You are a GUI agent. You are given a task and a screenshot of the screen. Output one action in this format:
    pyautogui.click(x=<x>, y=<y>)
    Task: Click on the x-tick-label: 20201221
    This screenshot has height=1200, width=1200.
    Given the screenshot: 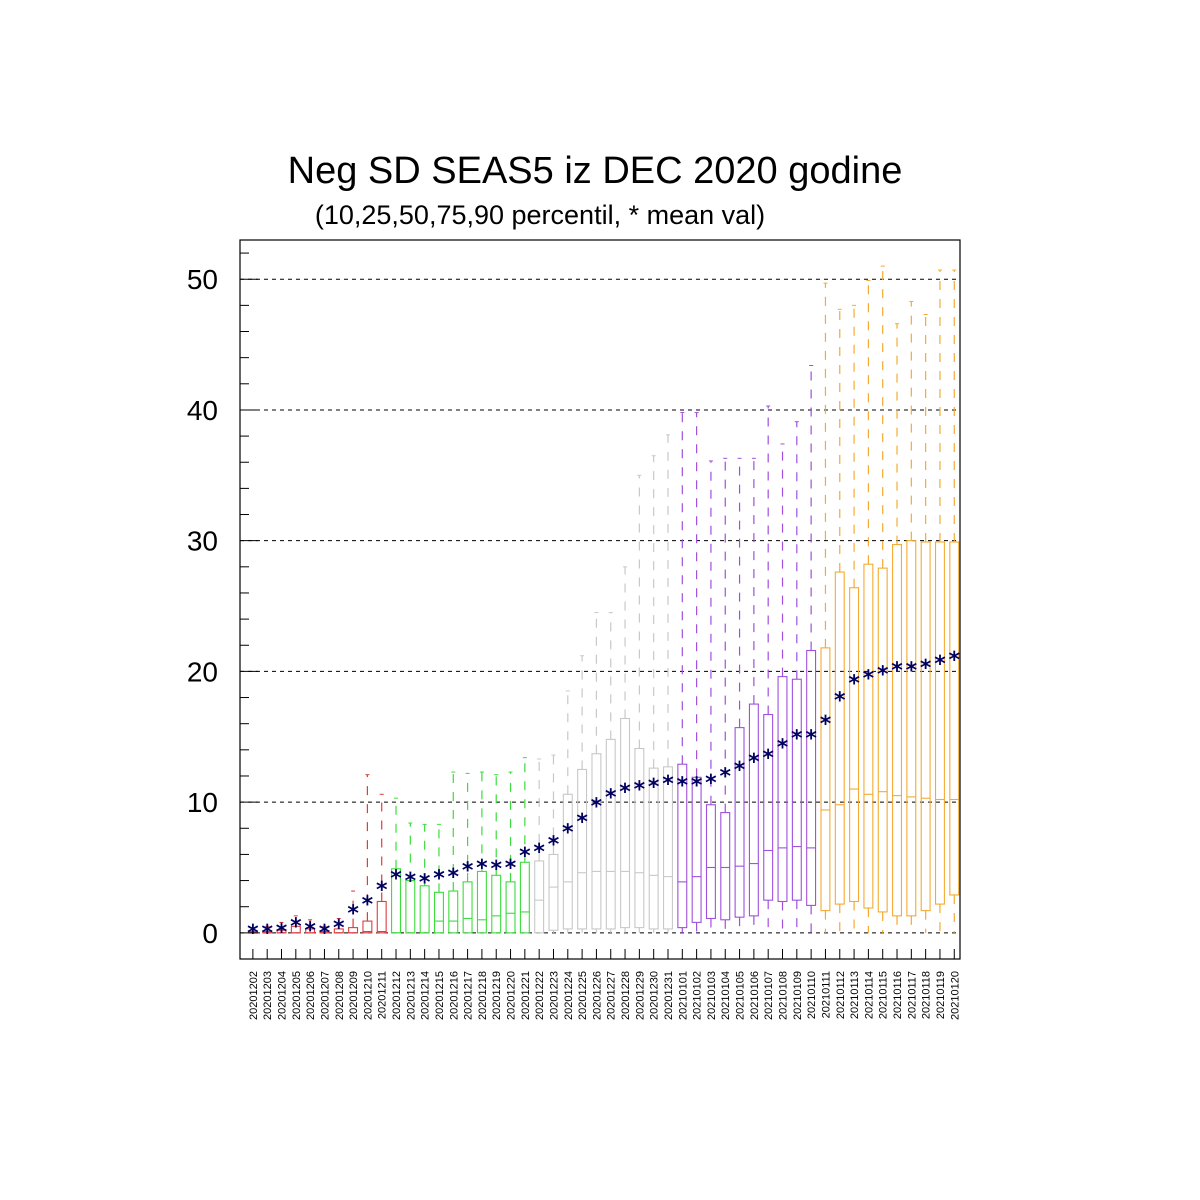 What is the action you would take?
    pyautogui.click(x=526, y=995)
    